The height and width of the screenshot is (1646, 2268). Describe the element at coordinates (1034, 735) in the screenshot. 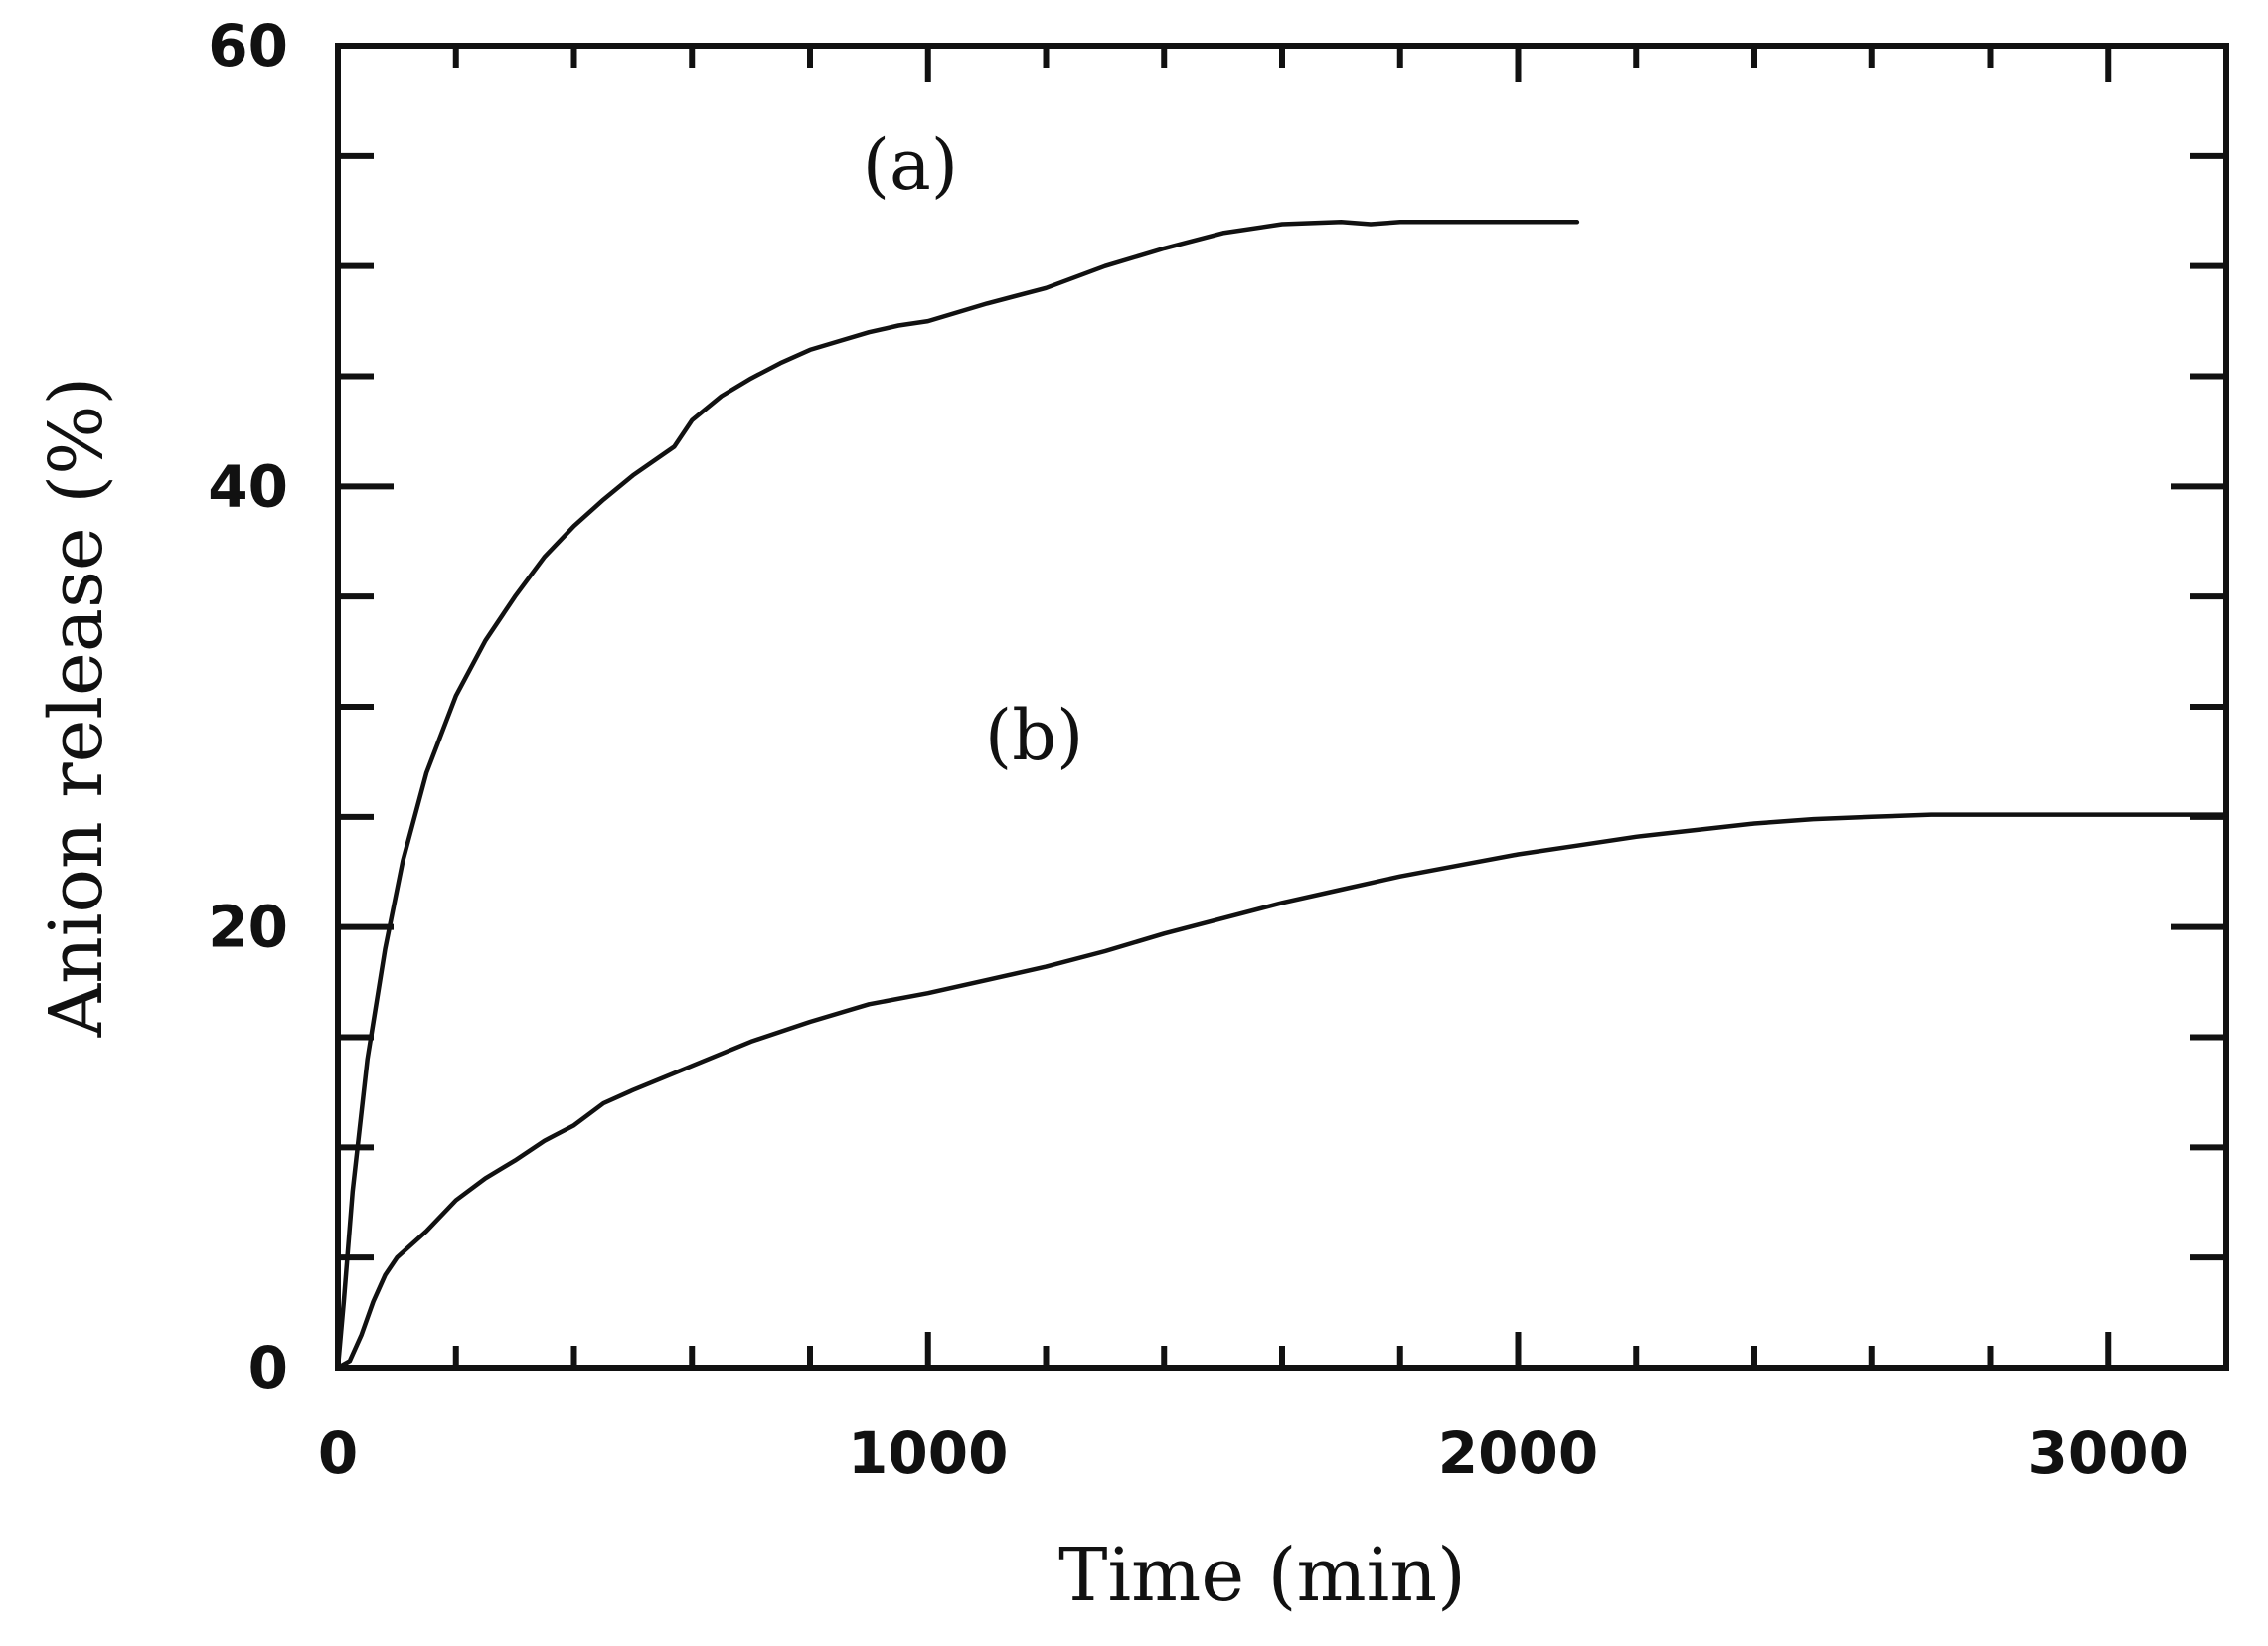

I see `curve-label-b: (b)` at that location.